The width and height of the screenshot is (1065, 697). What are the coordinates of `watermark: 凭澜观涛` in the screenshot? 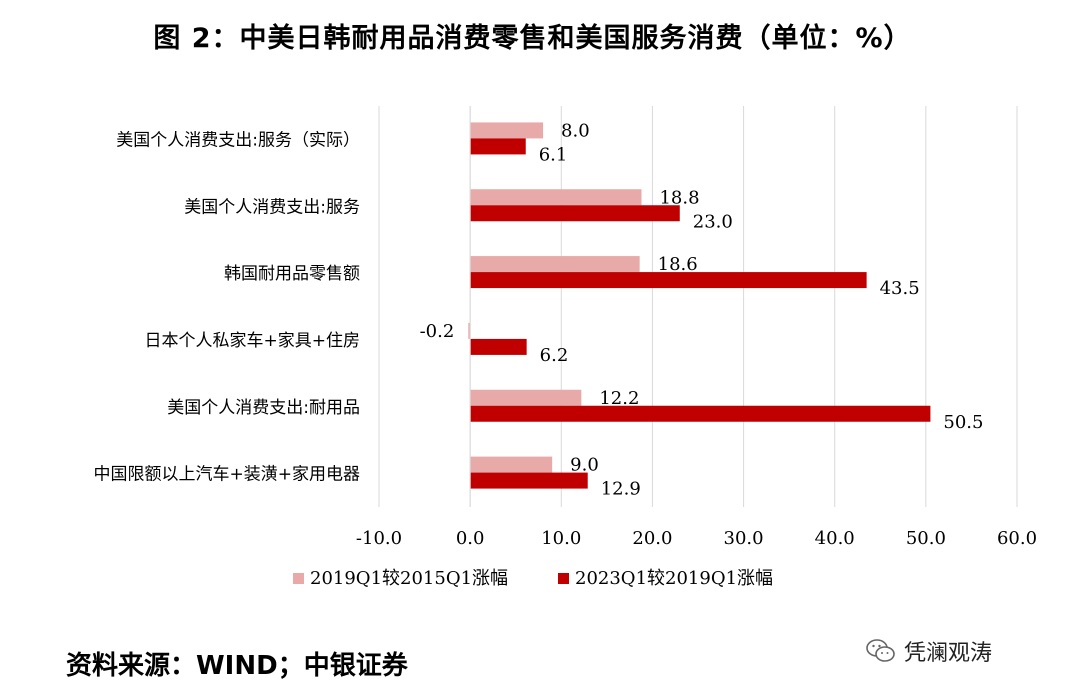 It's located at (929, 651).